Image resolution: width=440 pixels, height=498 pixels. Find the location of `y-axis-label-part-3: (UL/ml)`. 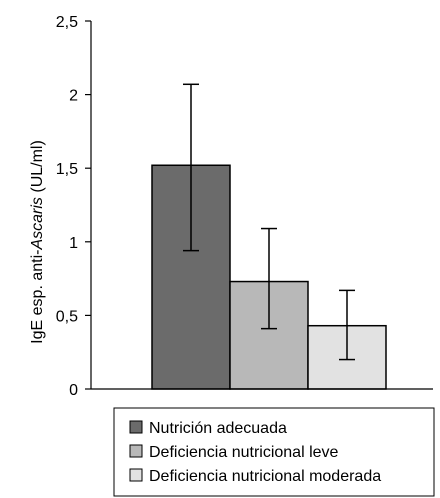

y-axis-label-part-3: (UL/ml) is located at coordinates (37, 168).